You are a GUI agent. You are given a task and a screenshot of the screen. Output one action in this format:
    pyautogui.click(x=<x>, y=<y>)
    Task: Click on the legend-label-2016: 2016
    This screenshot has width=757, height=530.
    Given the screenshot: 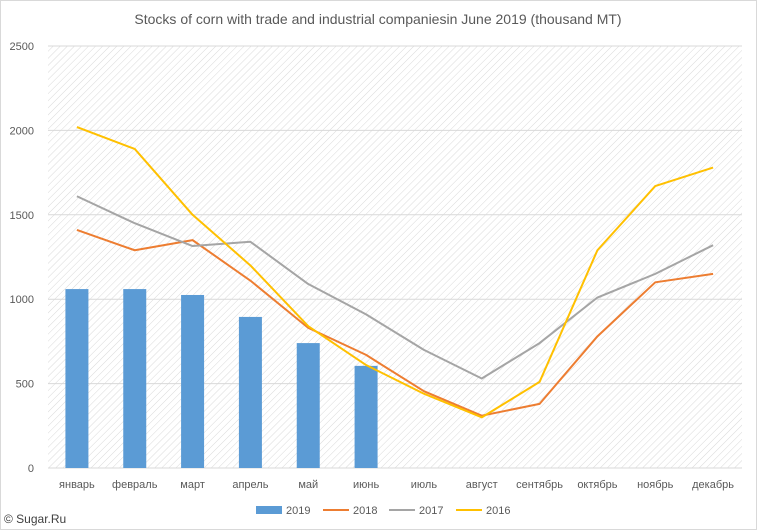 What is the action you would take?
    pyautogui.click(x=498, y=511)
    